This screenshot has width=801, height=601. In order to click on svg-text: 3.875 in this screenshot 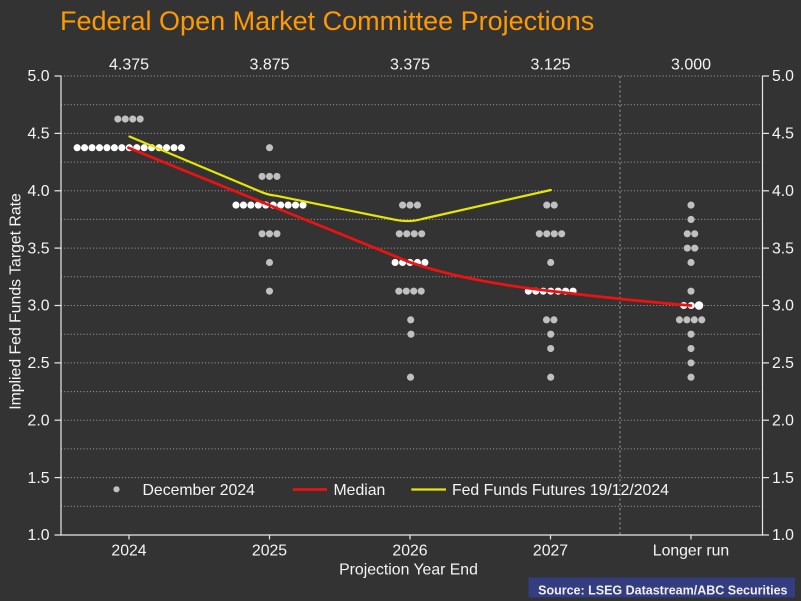, I will do `click(269, 65)`.